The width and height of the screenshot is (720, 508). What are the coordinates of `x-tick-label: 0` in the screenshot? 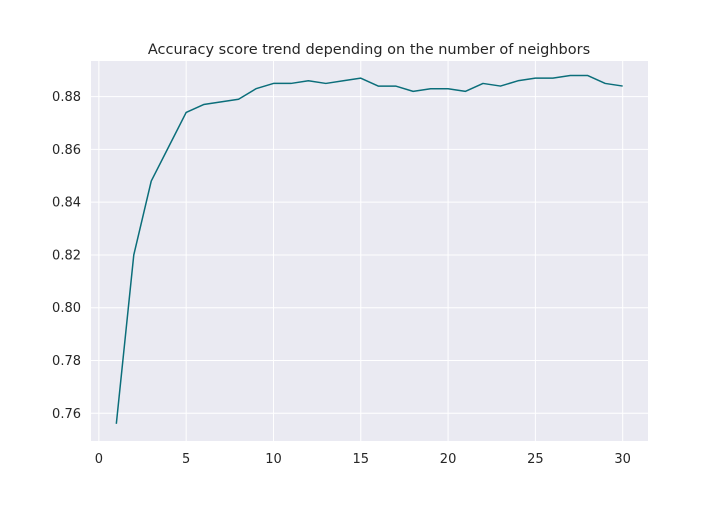 It's located at (99, 459).